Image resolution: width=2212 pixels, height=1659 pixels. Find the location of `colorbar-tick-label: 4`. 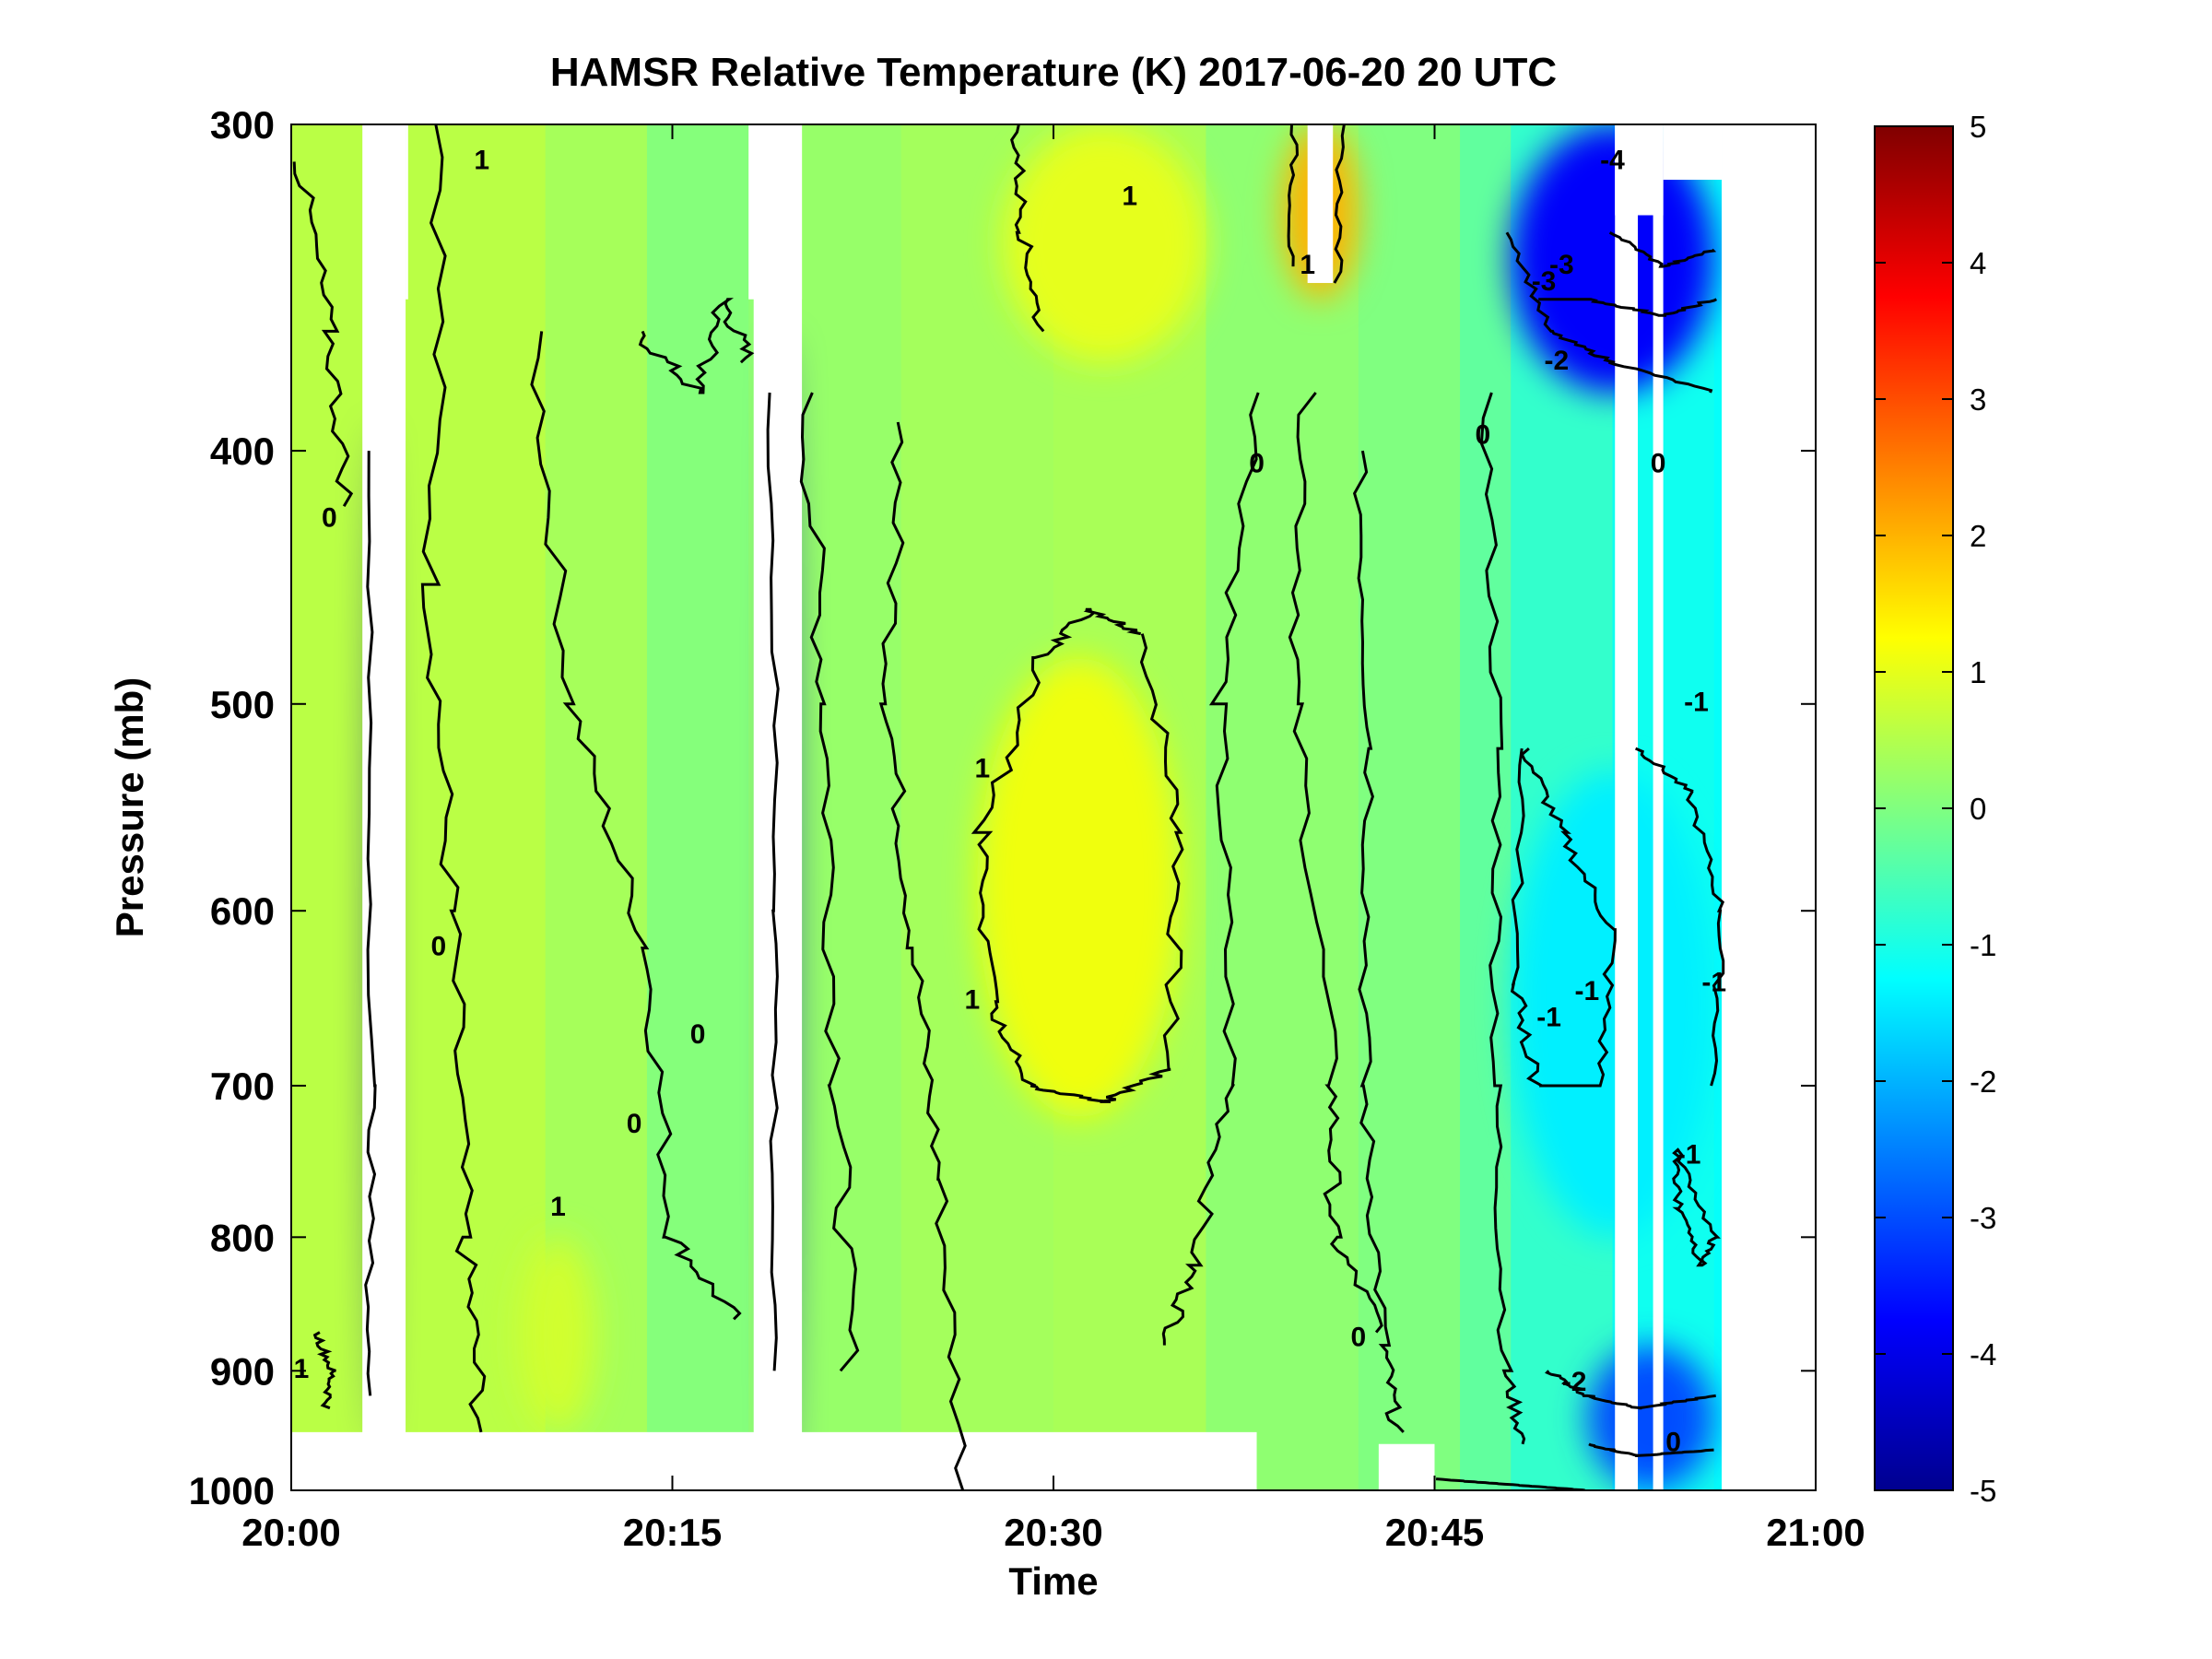

colorbar-tick-label: 4 is located at coordinates (1978, 263).